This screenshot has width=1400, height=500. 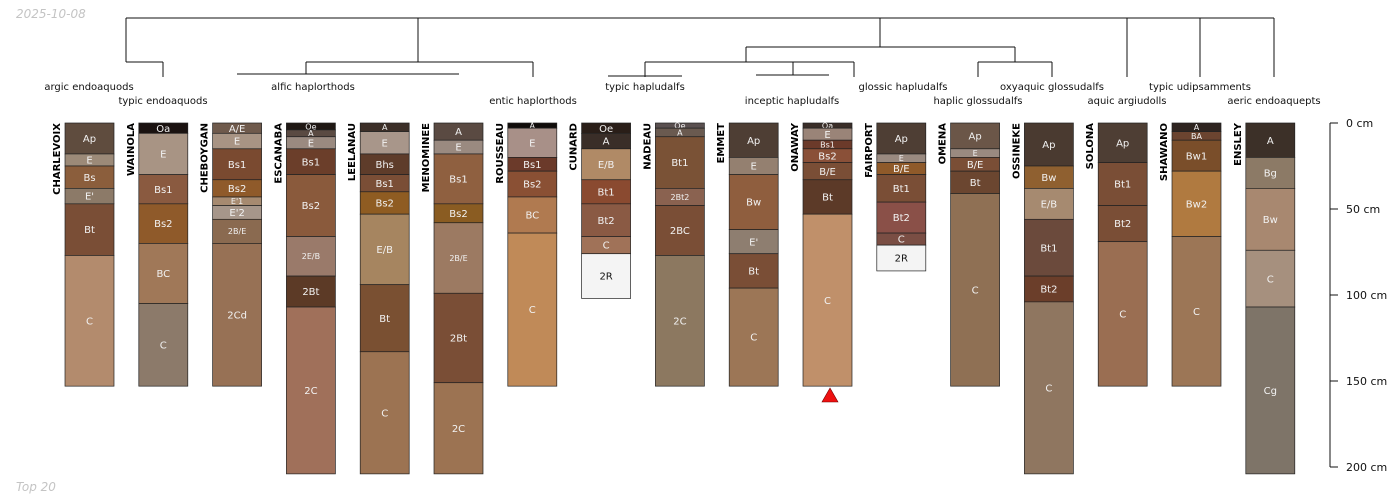 What do you see at coordinates (747, 254) in the screenshot?
I see `profile-emmet: Ap E Bw E' Bt C EMMET` at bounding box center [747, 254].